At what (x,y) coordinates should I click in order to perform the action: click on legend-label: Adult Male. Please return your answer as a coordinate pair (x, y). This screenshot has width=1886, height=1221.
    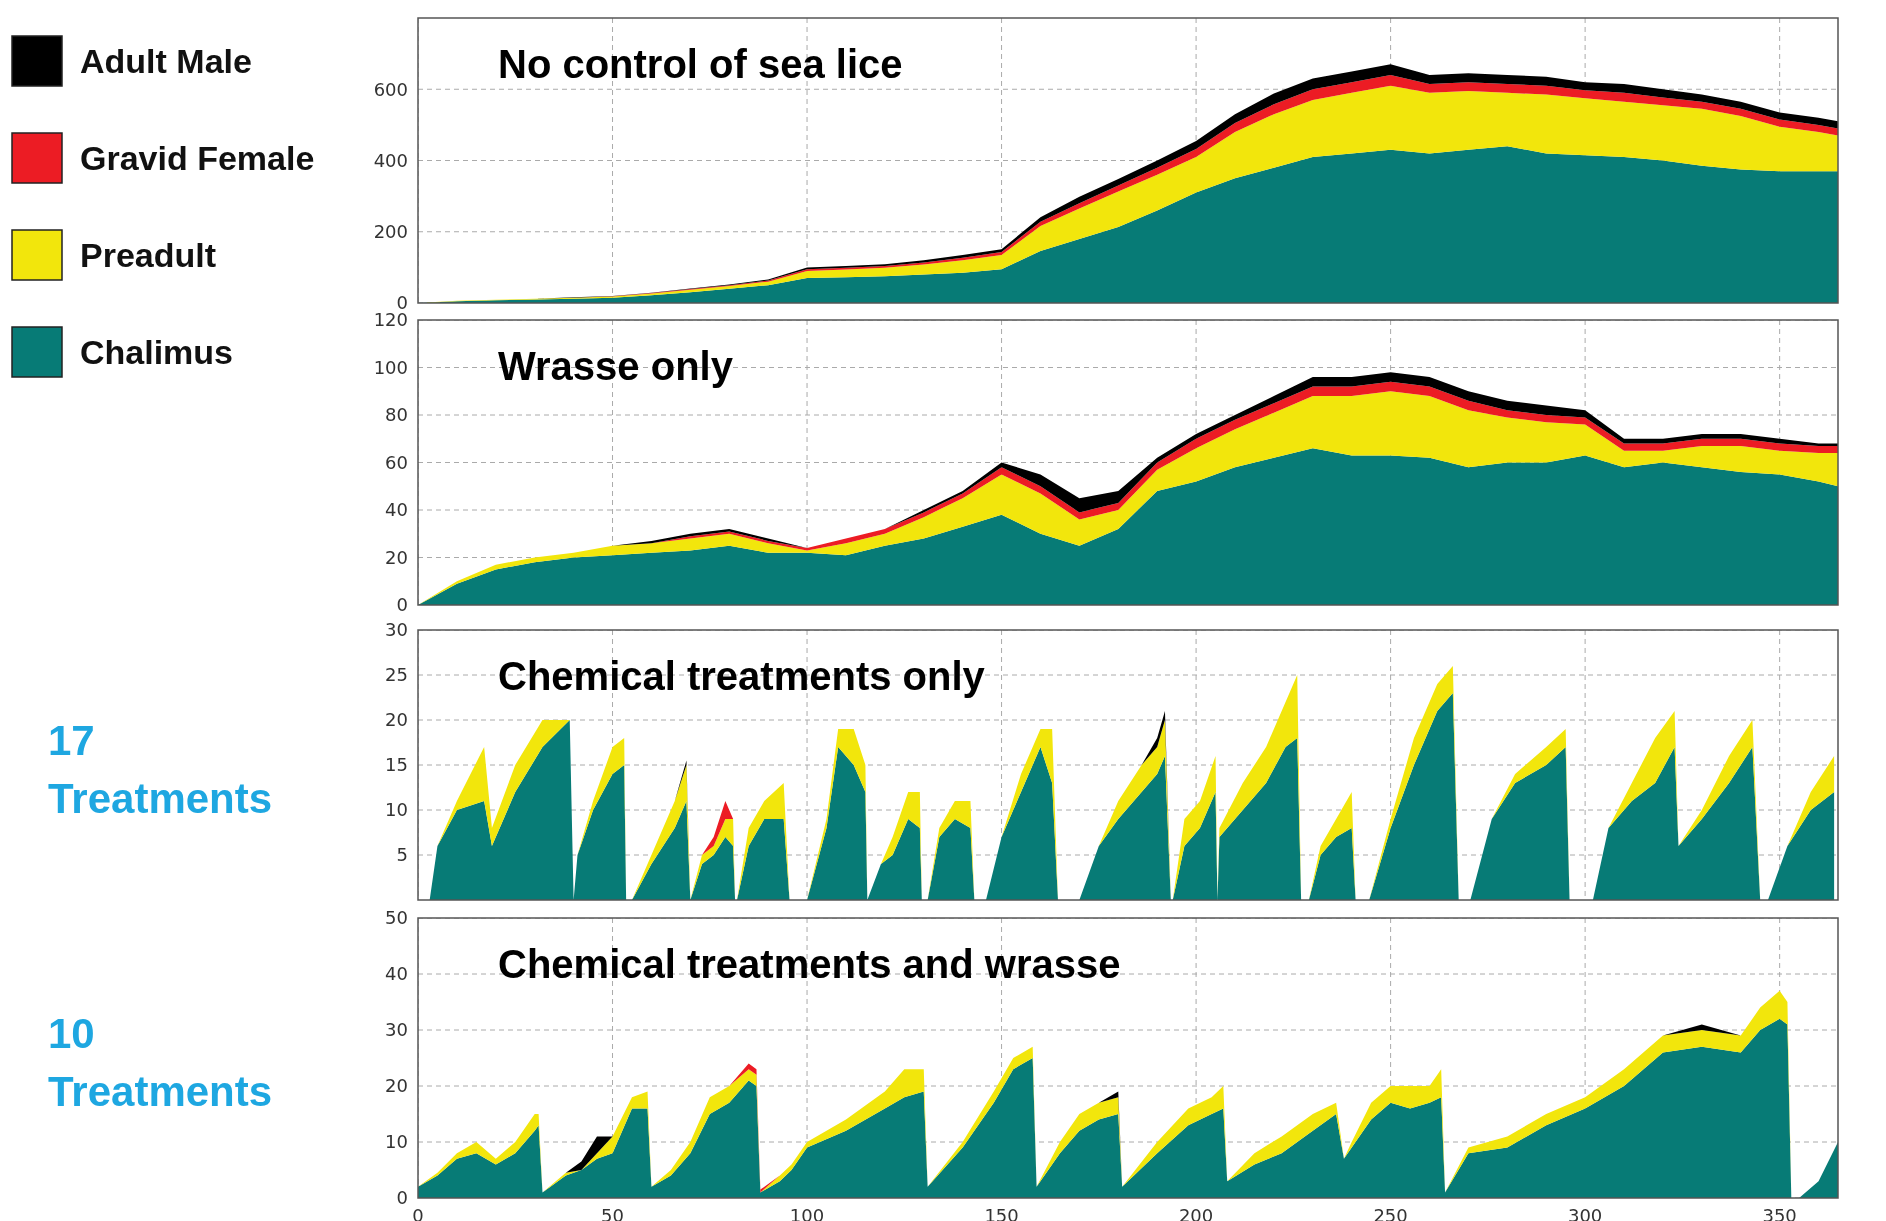
    Looking at the image, I should click on (166, 60).